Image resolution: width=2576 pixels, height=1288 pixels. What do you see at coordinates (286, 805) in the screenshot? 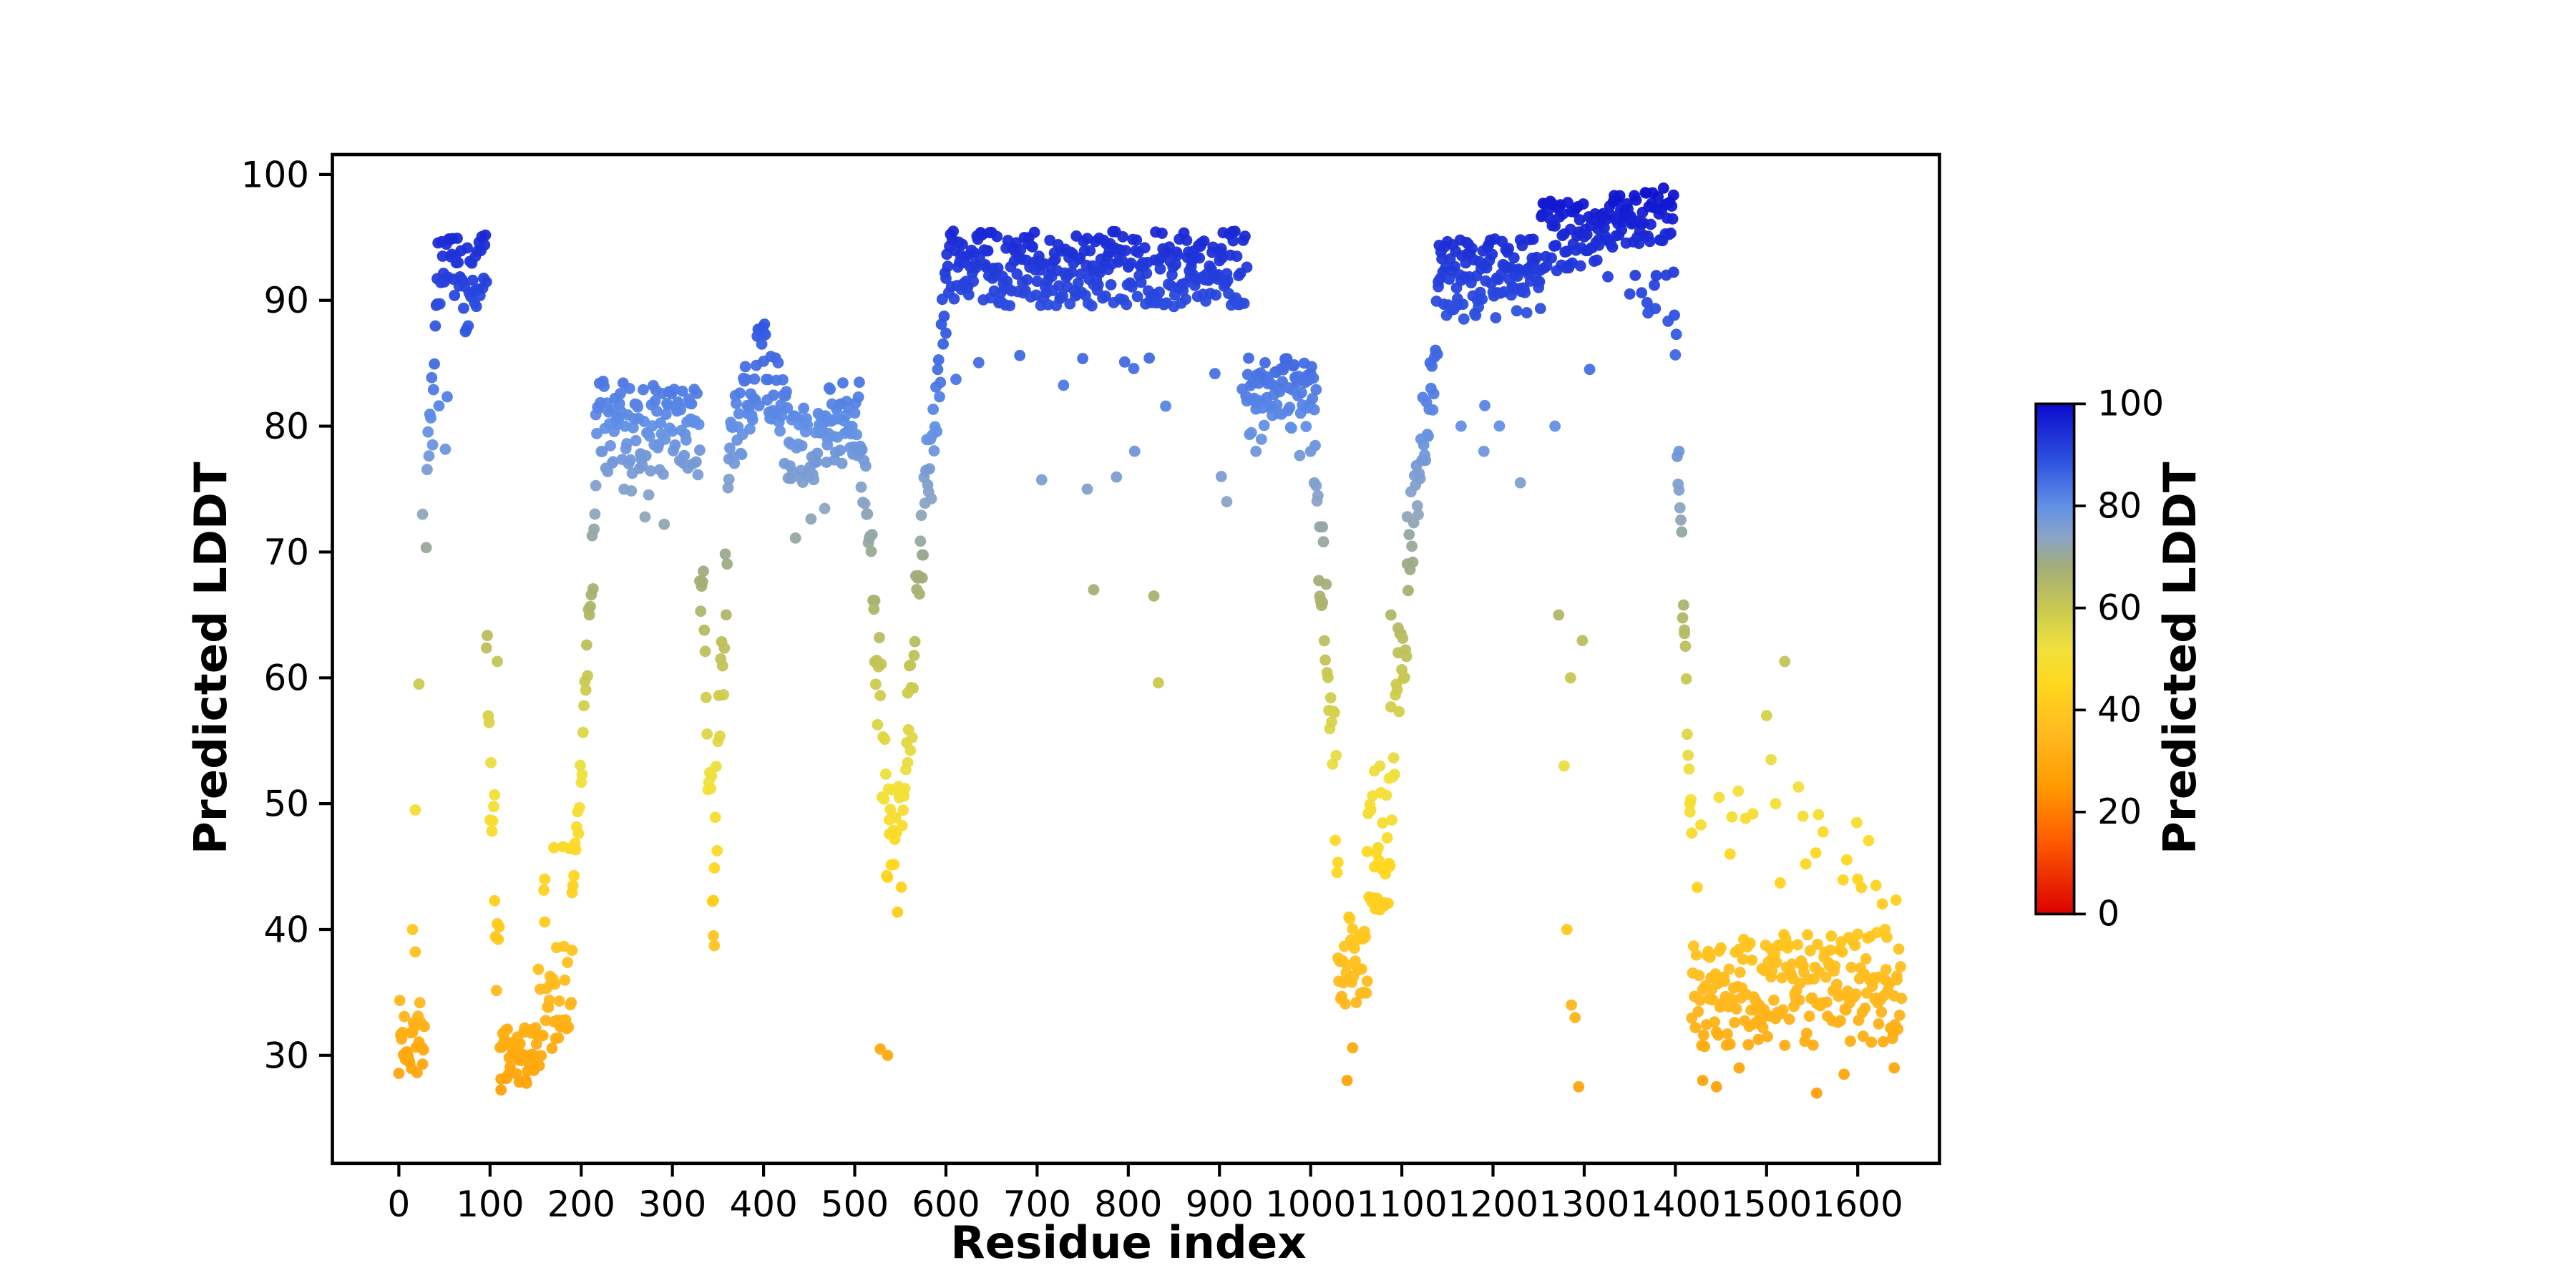
I see `y-tick-label: 50` at bounding box center [286, 805].